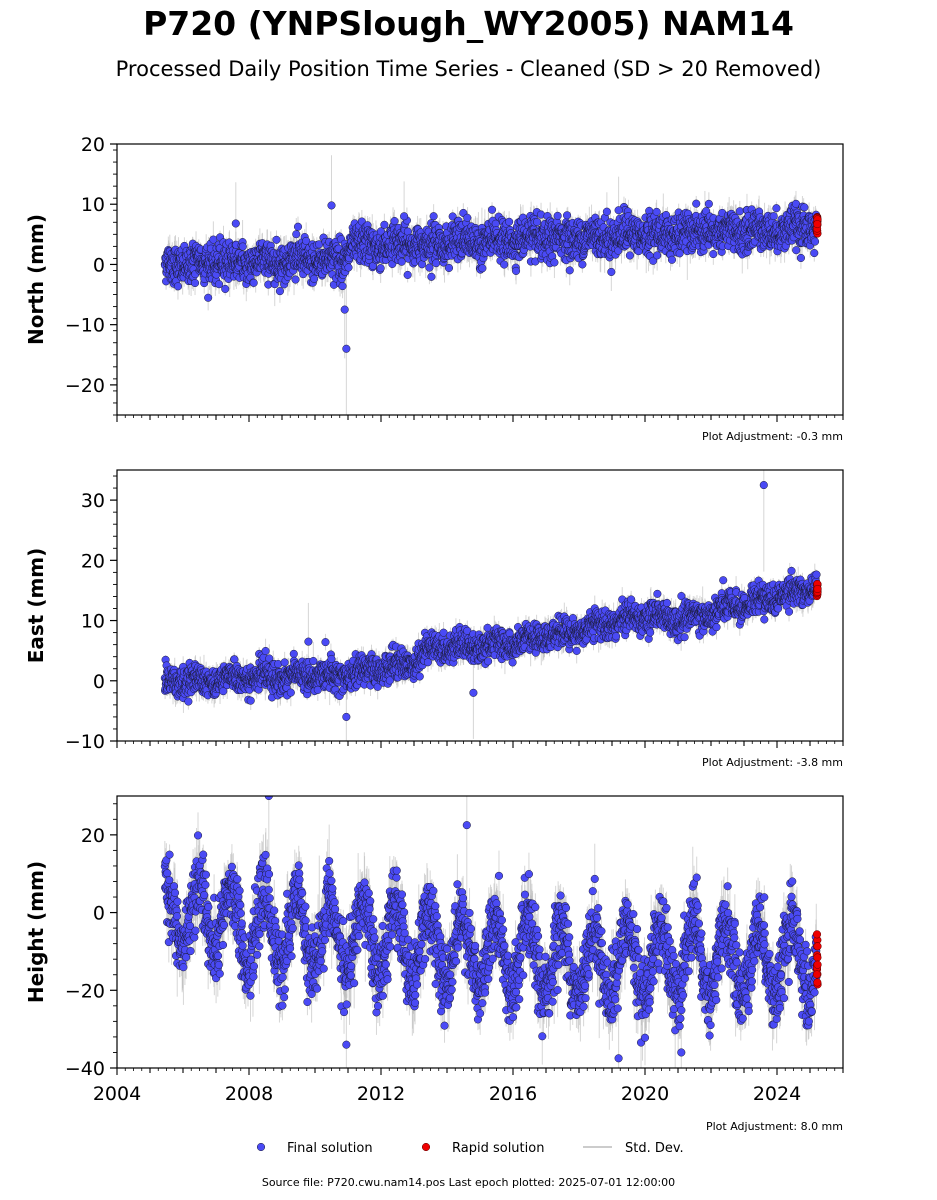 Image resolution: width=937 pixels, height=1200 pixels. What do you see at coordinates (468, 23) in the screenshot?
I see `chart-title: P720 (YNPSlough_WY2005) NAM14` at bounding box center [468, 23].